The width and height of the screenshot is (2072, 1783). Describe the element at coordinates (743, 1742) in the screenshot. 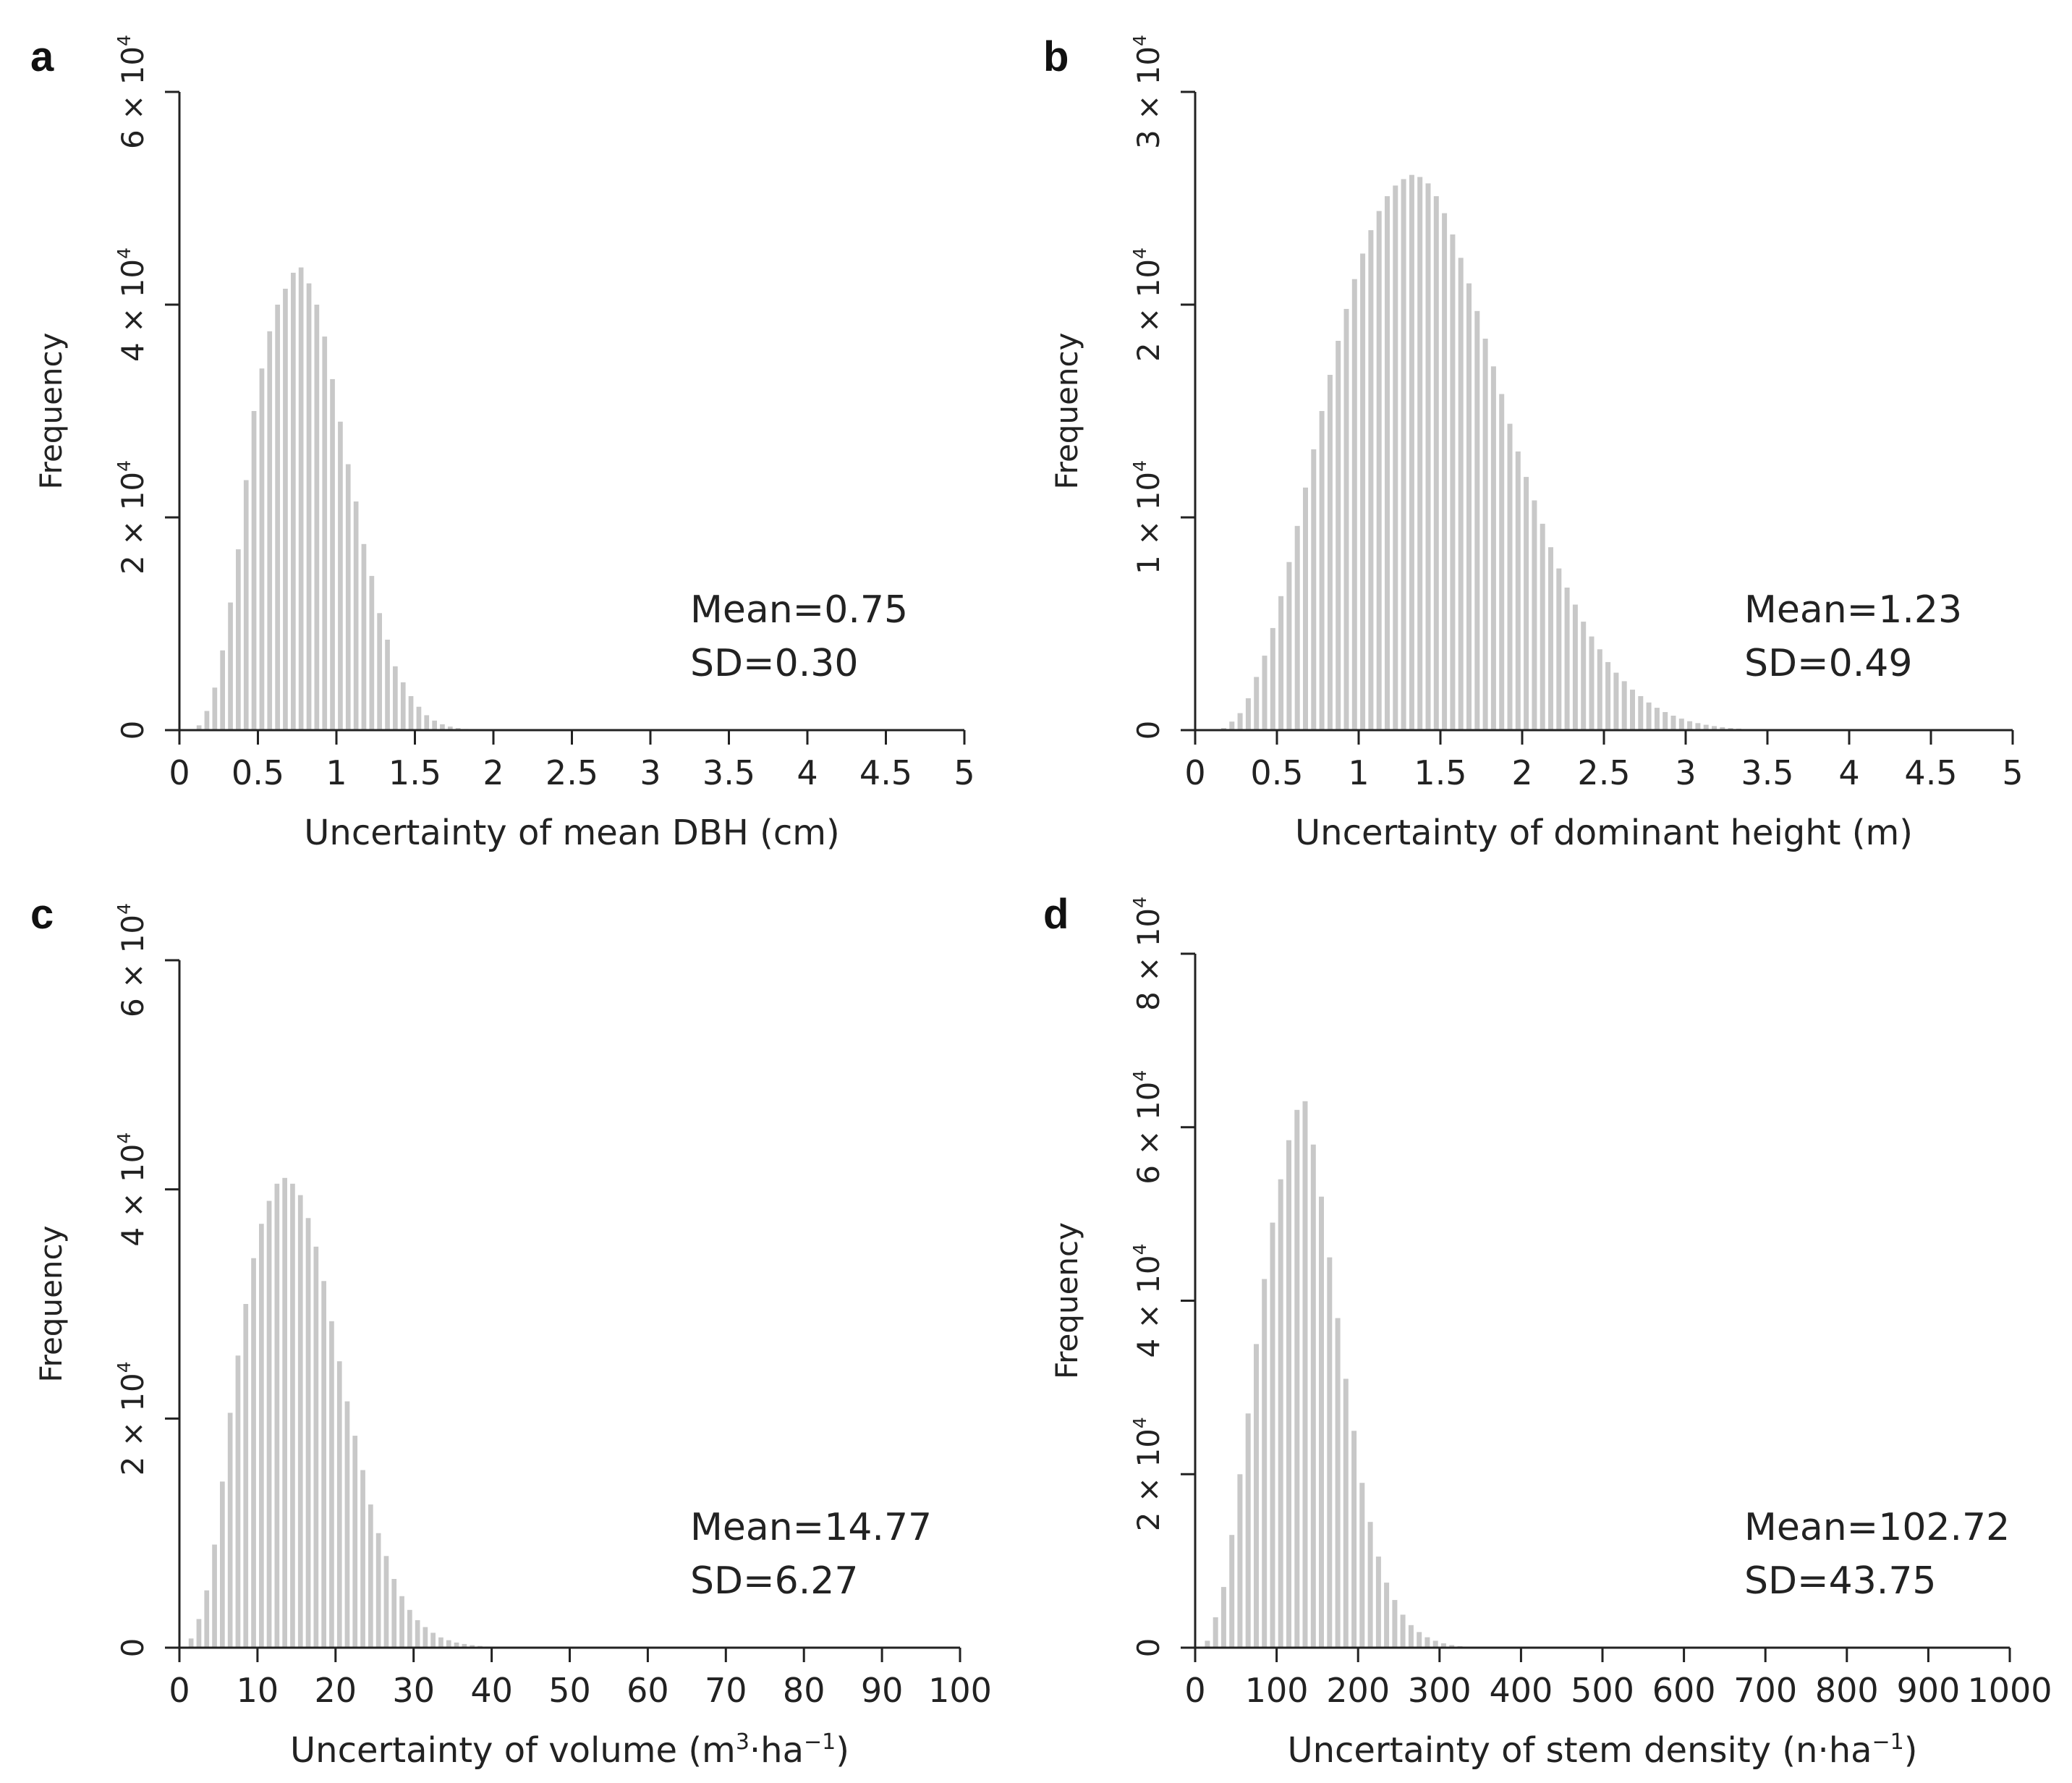

I see `x-axis-title-sup: 3` at that location.